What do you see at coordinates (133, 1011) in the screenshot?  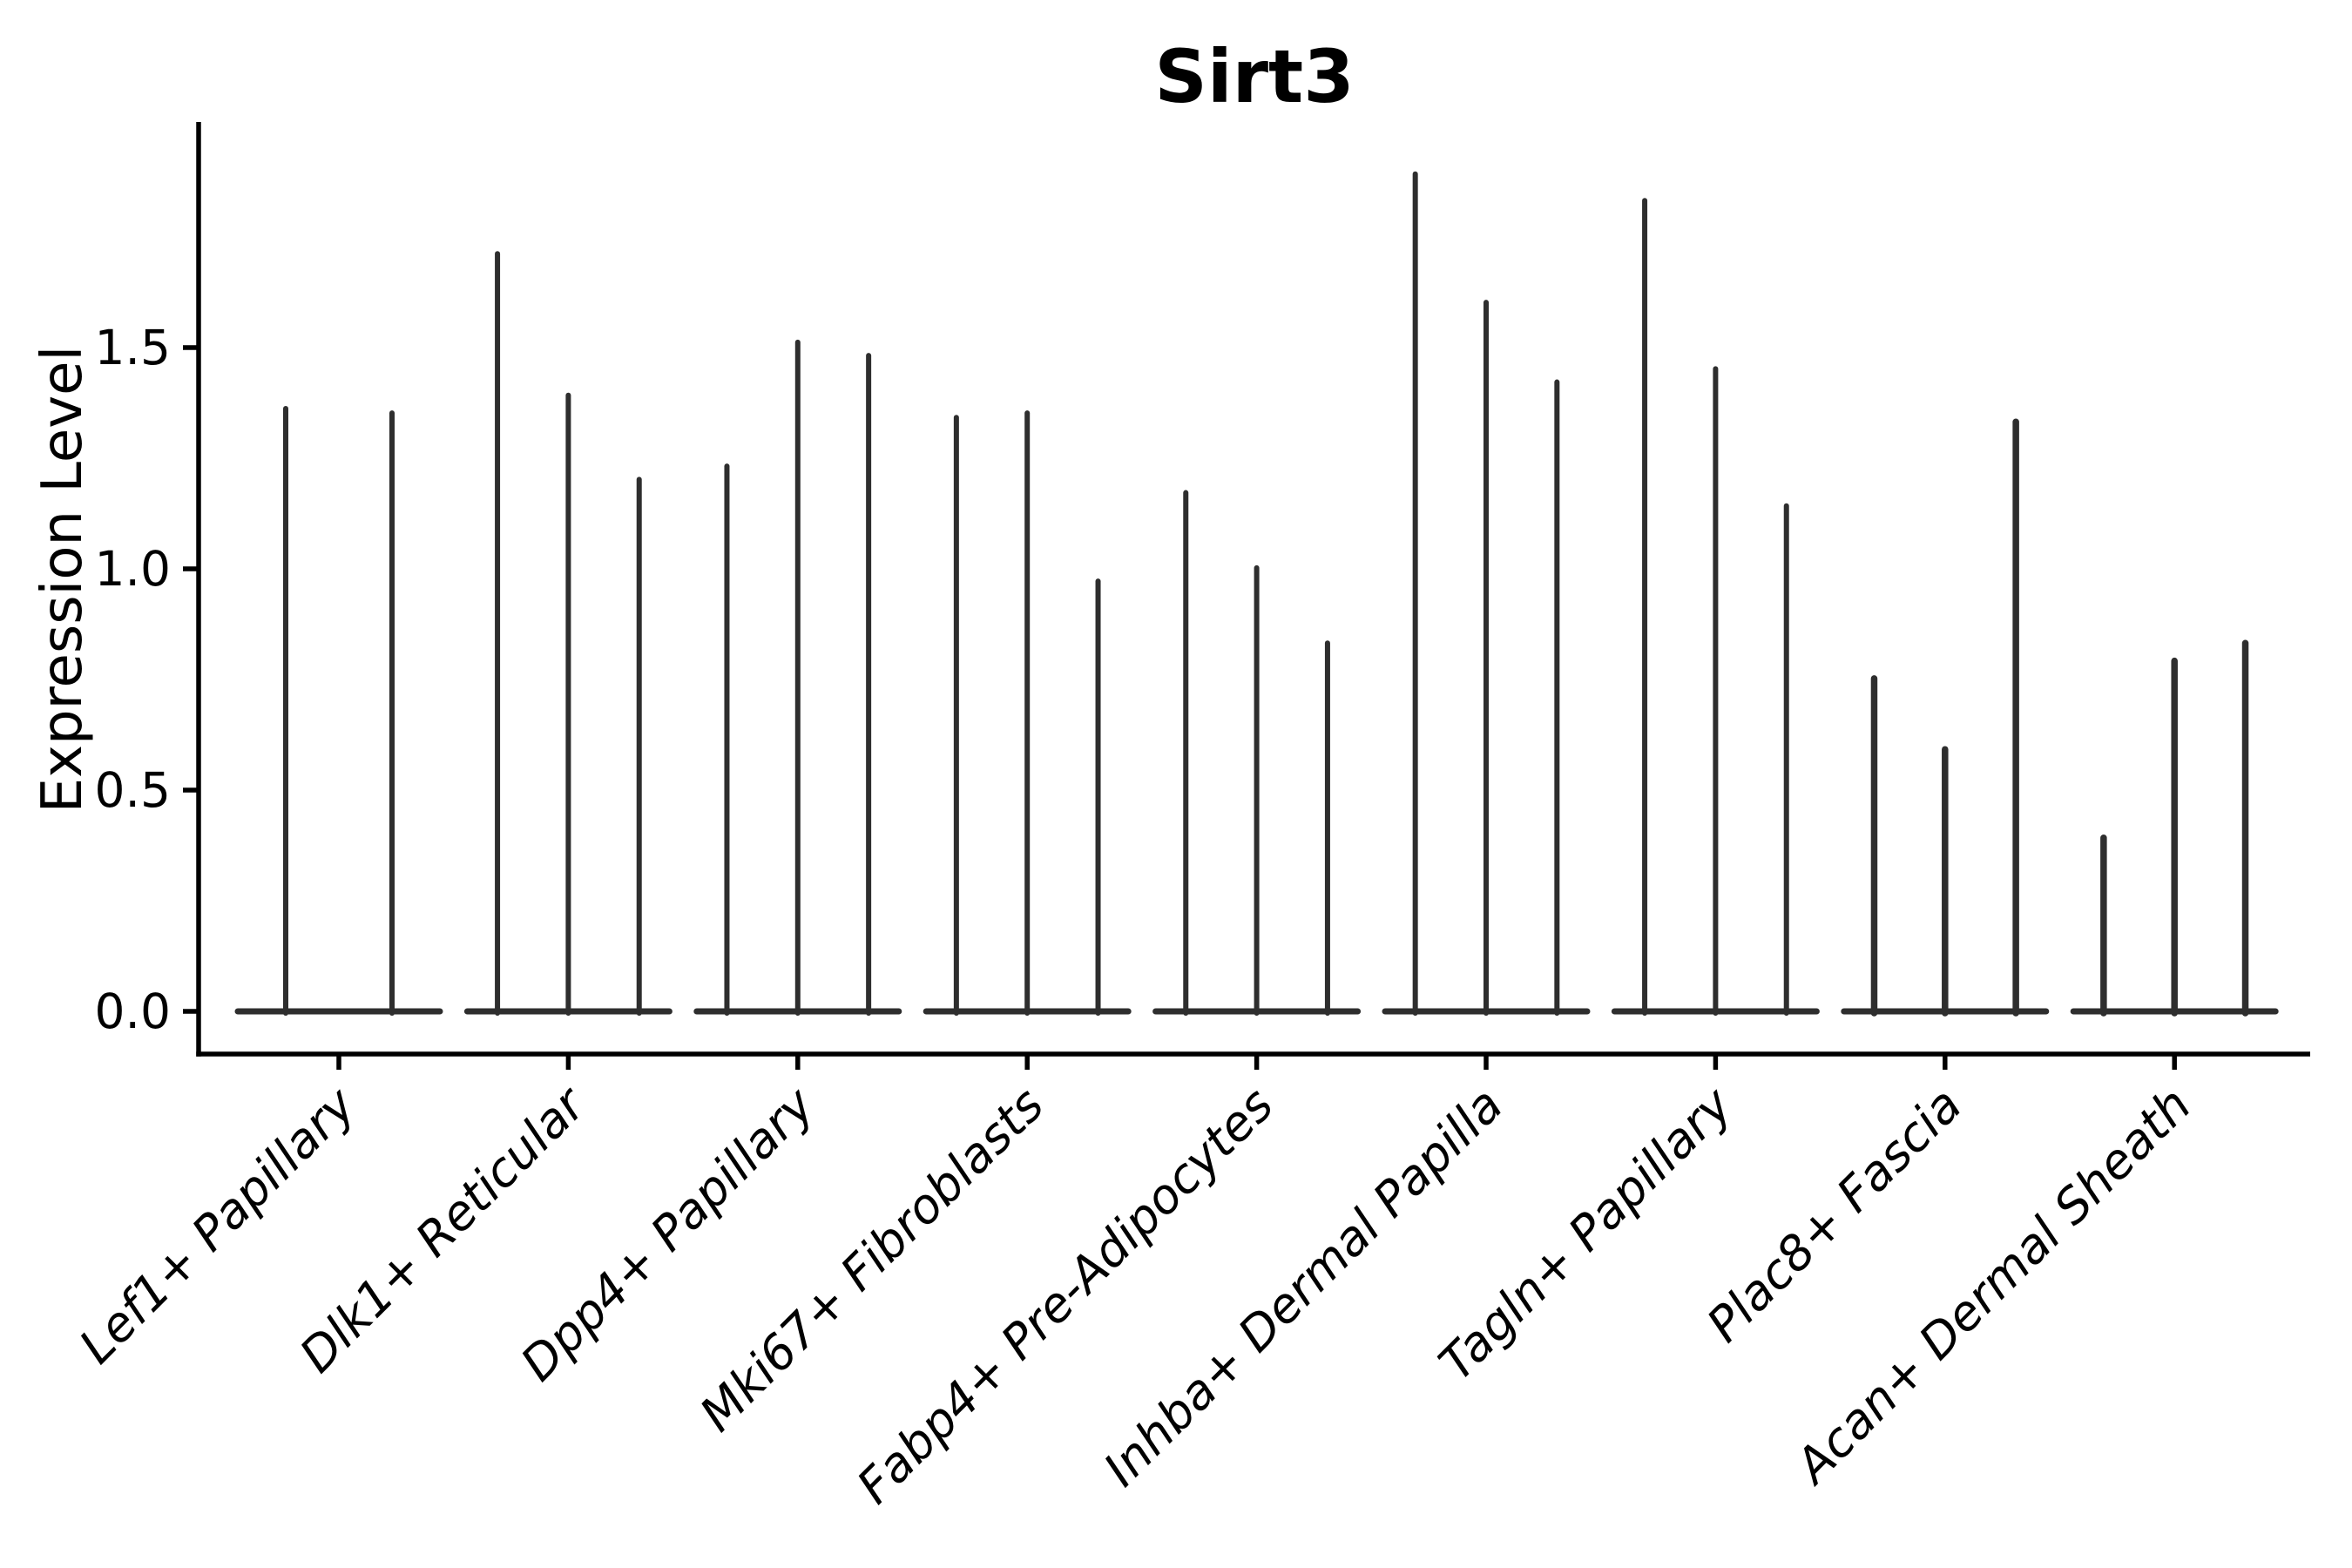 I see `y-tick-label: 0.0` at bounding box center [133, 1011].